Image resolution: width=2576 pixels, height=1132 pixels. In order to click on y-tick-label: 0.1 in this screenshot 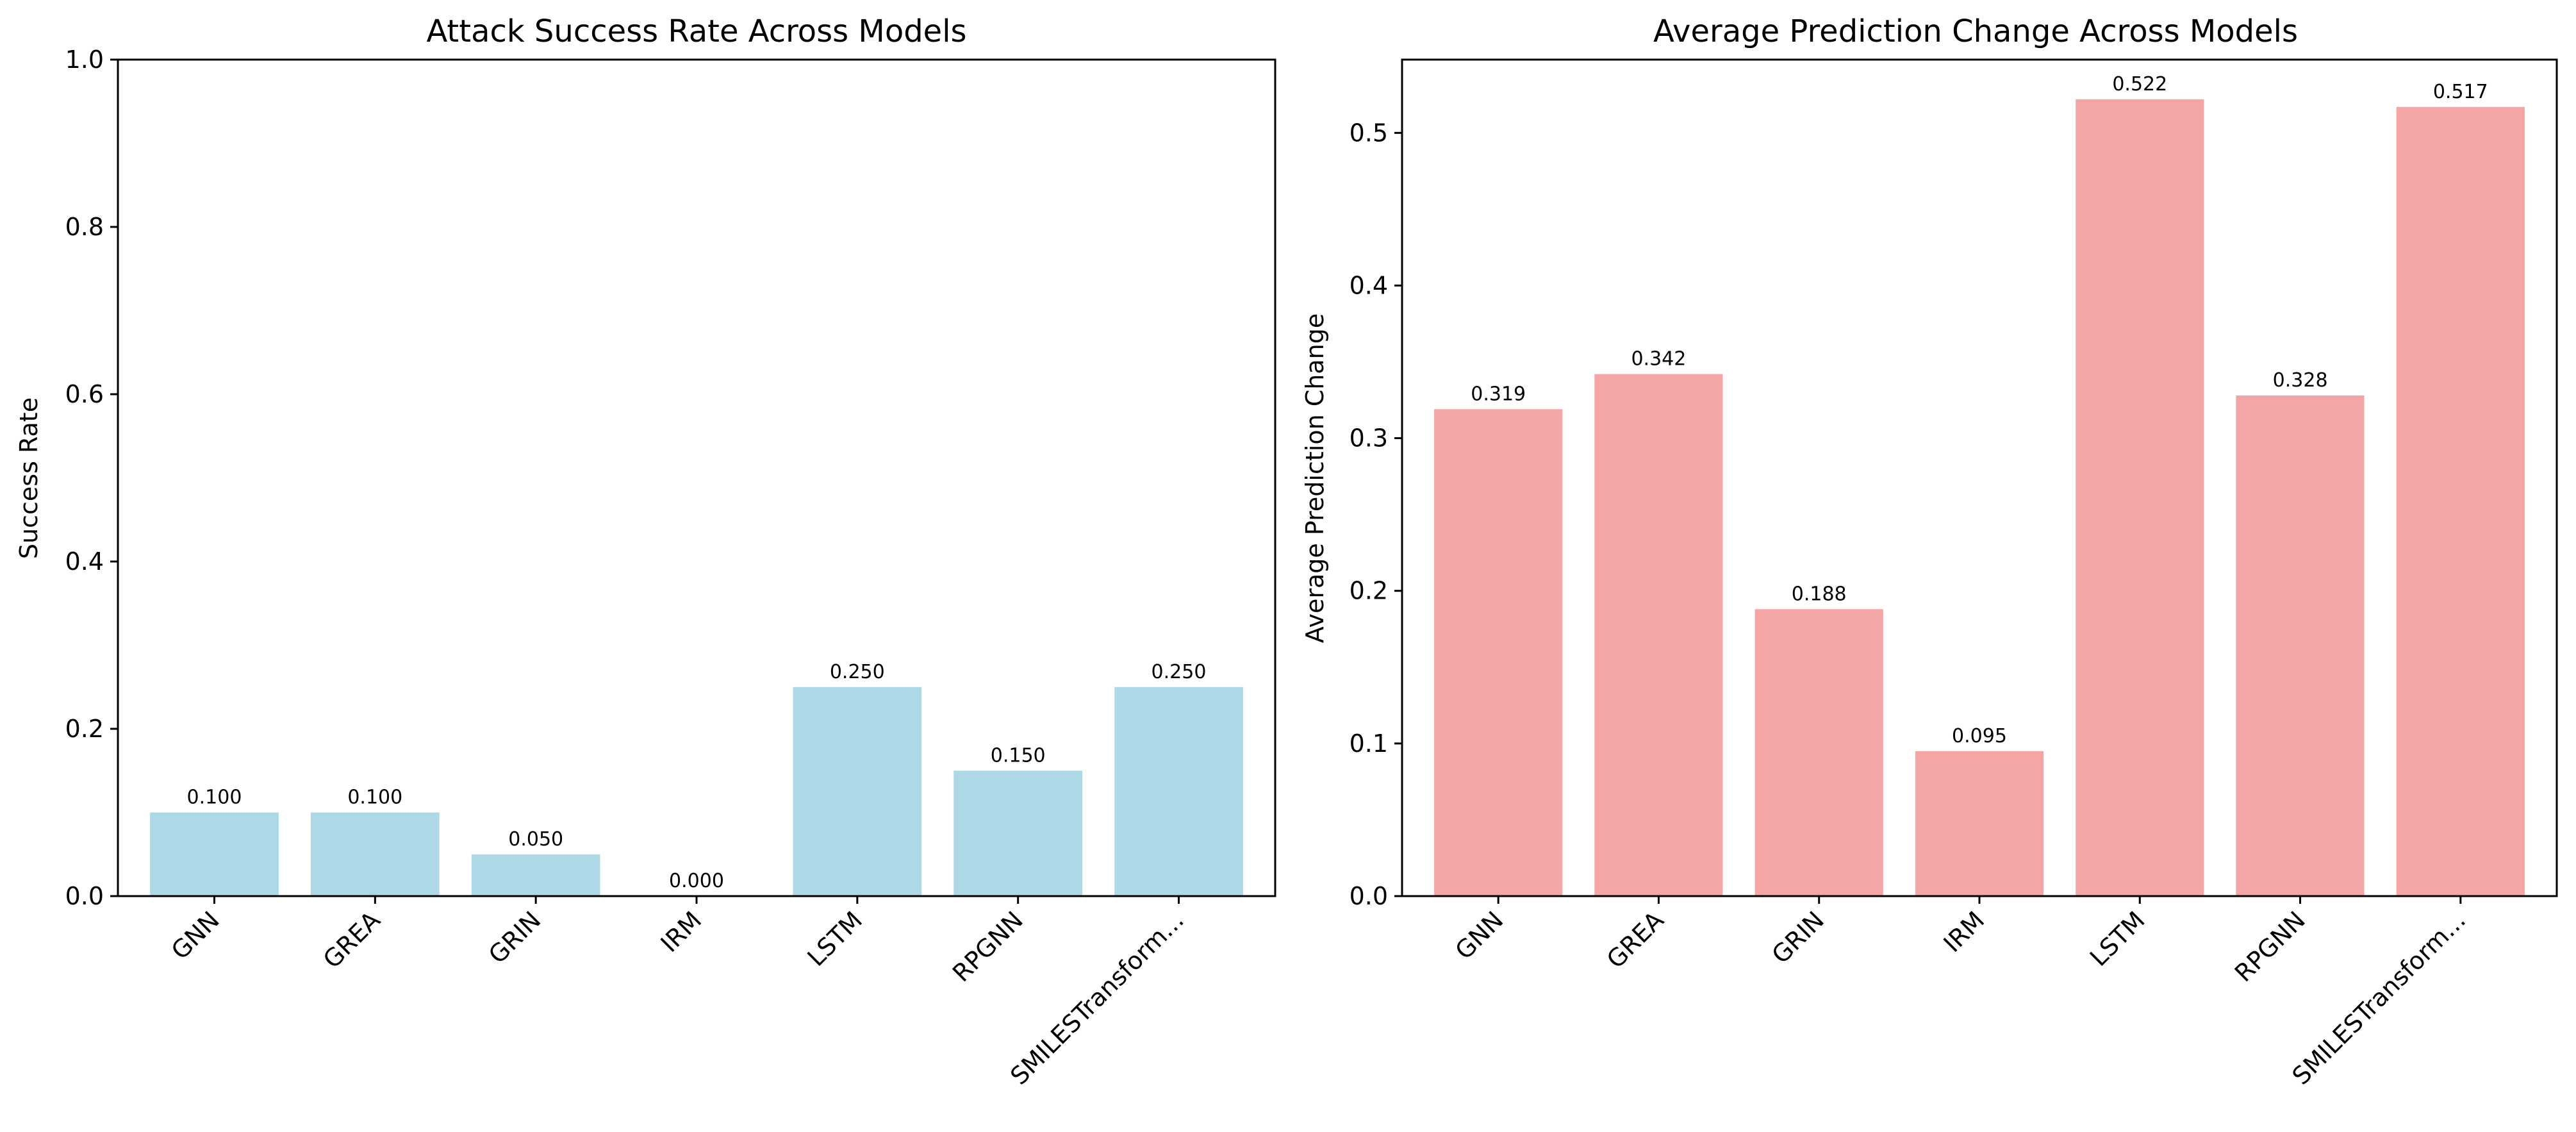, I will do `click(1369, 743)`.